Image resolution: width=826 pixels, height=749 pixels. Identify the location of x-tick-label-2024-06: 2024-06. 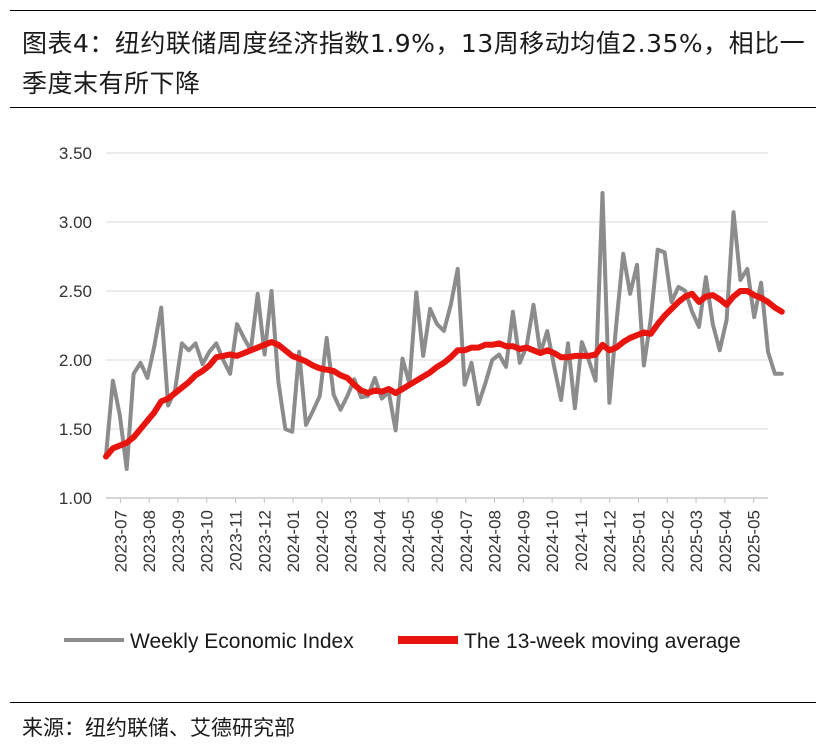
(437, 541).